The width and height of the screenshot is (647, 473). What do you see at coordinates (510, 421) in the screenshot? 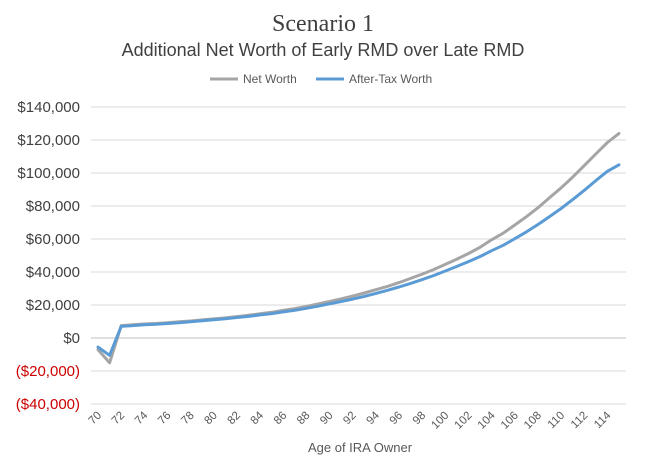
I see `x-tick-label: 106` at bounding box center [510, 421].